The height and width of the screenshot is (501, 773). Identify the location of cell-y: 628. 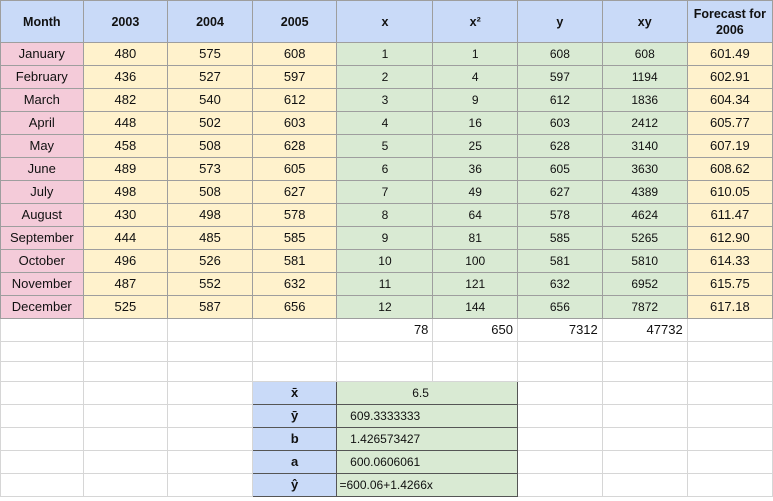
(560, 146).